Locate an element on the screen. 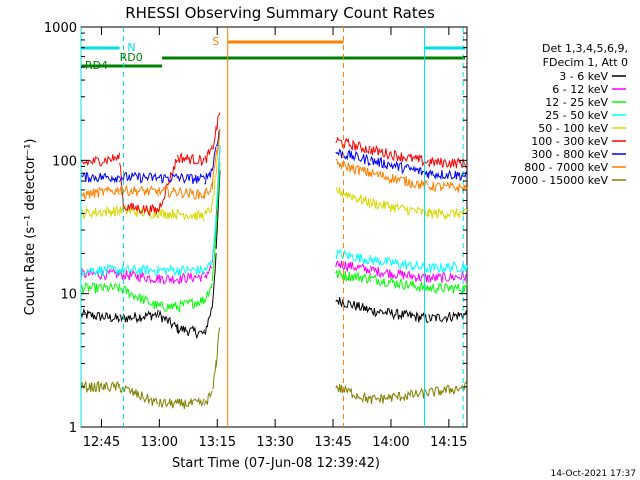  x-tick-label: 13:15 is located at coordinates (217, 442).